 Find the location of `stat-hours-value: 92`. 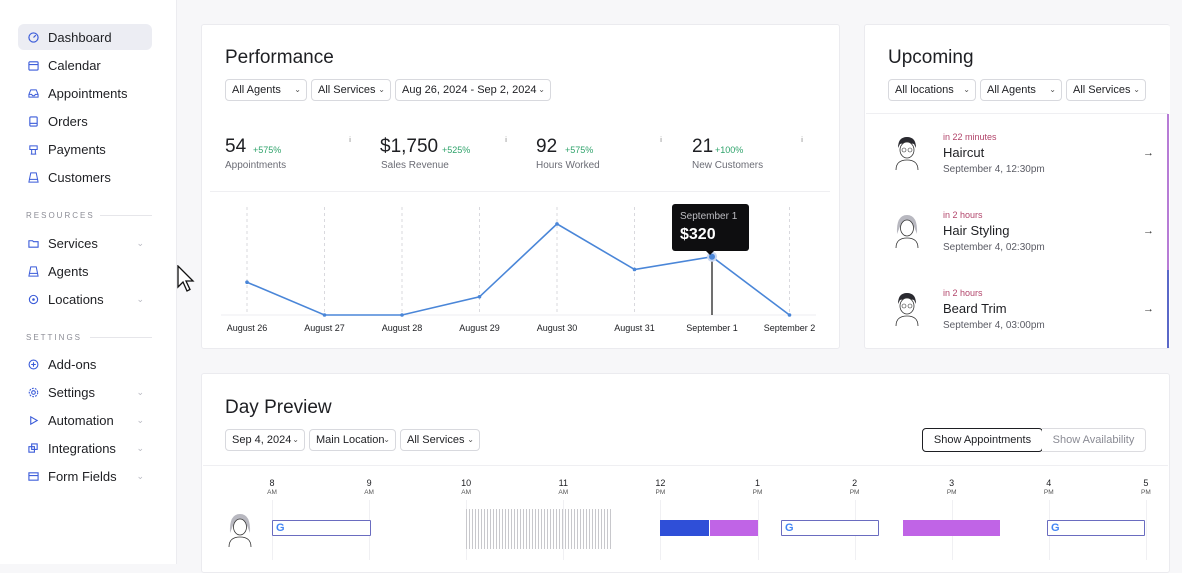

stat-hours-value: 92 is located at coordinates (547, 146).